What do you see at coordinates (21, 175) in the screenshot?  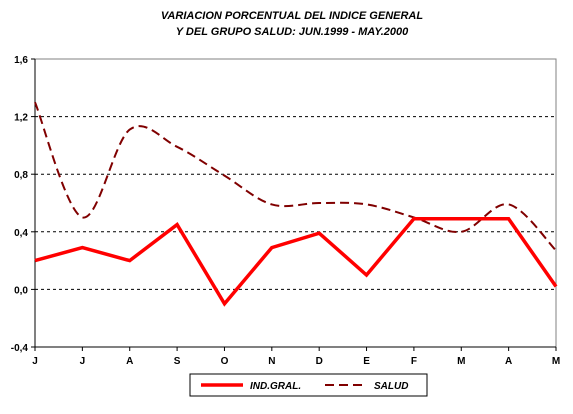 I see `y-tick-label: 0,8` at bounding box center [21, 175].